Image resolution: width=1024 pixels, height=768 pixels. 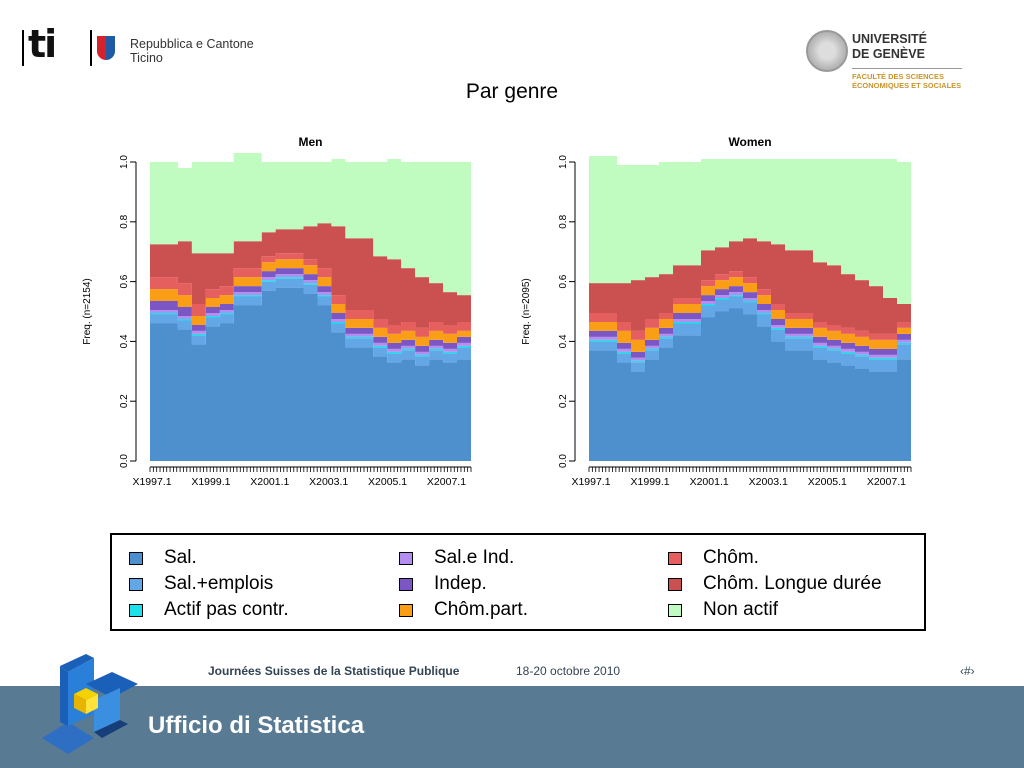 I want to click on legend-label: Chôm. Longue durée, so click(x=792, y=583).